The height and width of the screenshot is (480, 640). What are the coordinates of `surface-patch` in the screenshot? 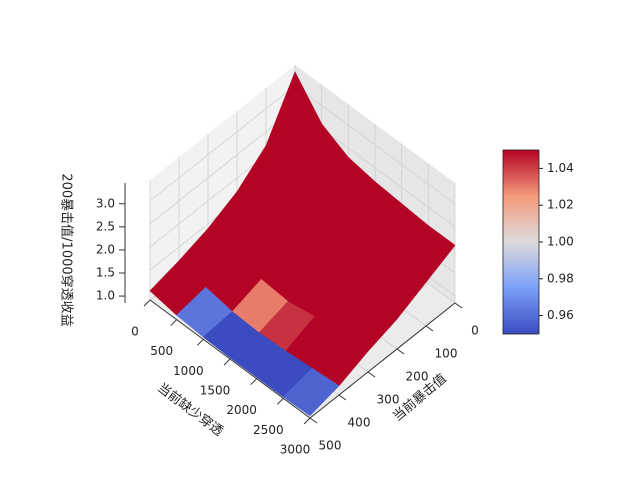 It's located at (311, 392).